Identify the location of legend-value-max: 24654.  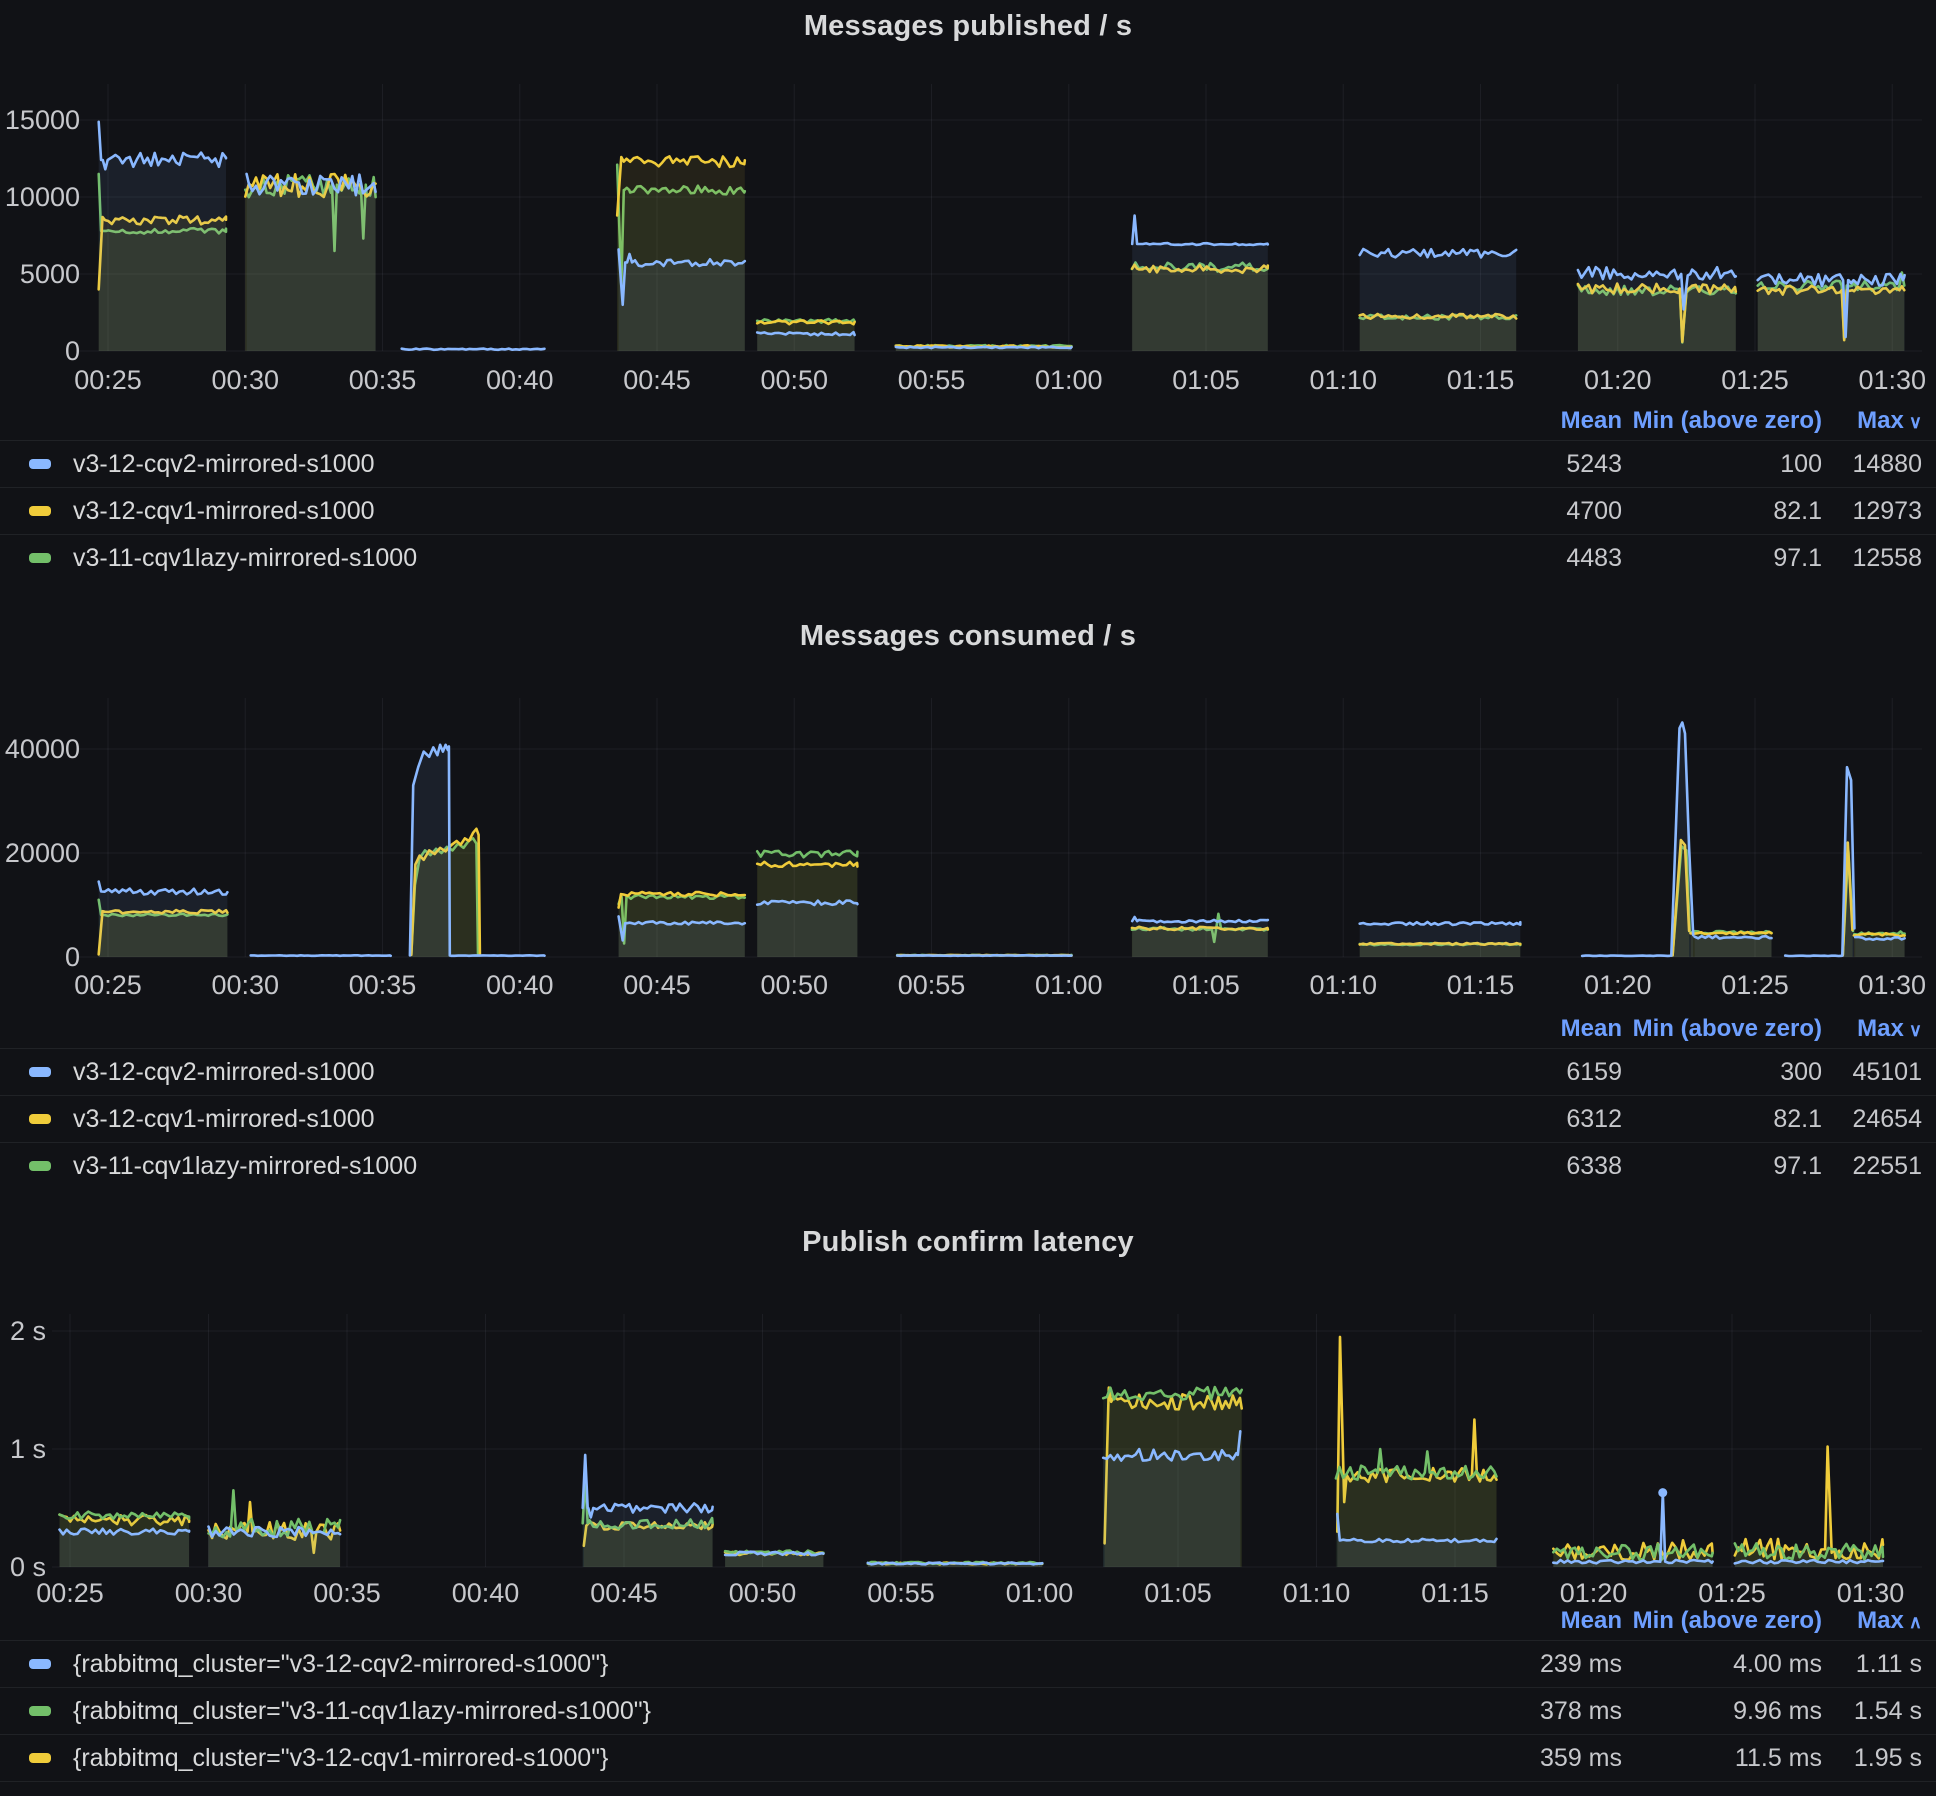
(1887, 1118).